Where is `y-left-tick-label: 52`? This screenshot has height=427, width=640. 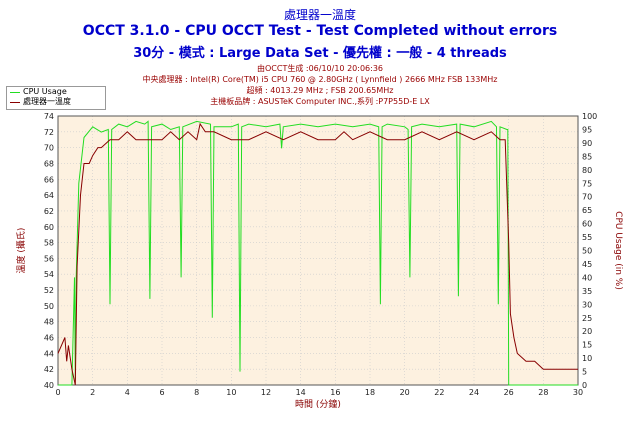 y-left-tick-label: 52 is located at coordinates (49, 290).